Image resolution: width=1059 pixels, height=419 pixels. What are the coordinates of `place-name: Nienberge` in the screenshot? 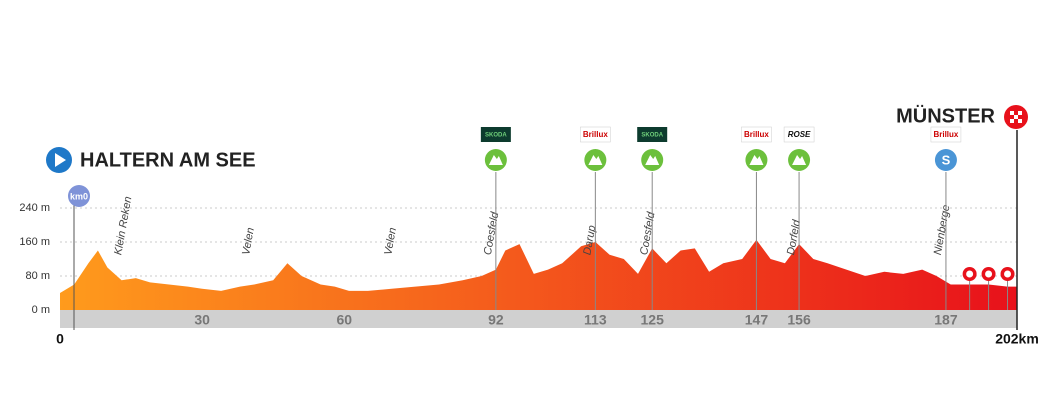 It's located at (942, 230).